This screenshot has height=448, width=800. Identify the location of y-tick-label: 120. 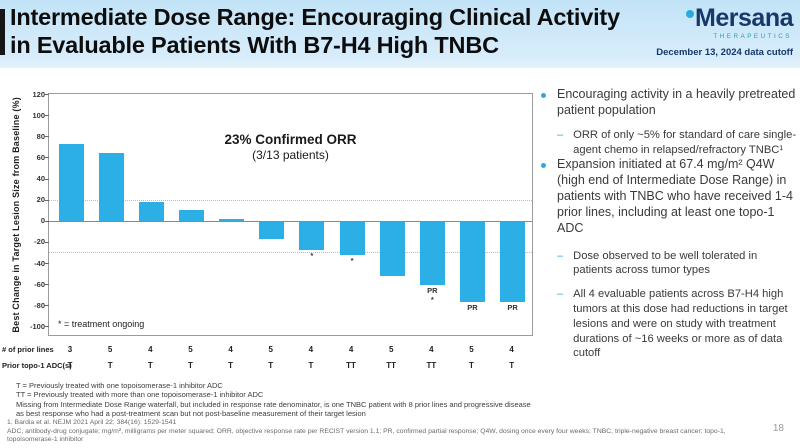
(38, 94).